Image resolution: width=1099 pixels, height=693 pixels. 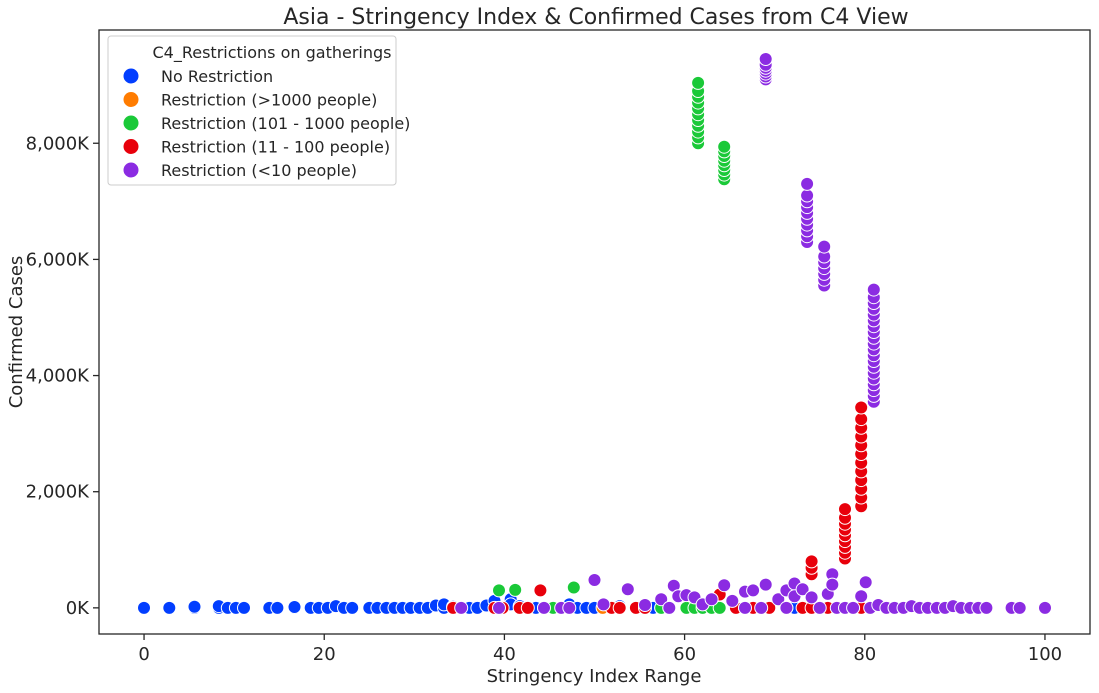 What do you see at coordinates (864, 654) in the screenshot?
I see `x-tick-label: 80` at bounding box center [864, 654].